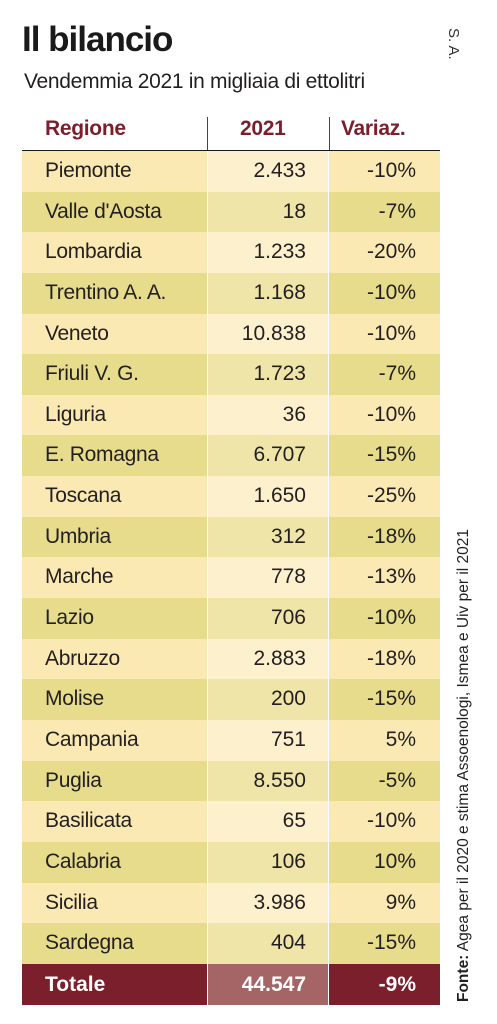 The image size is (497, 1024). What do you see at coordinates (102, 455) in the screenshot?
I see `region-cell: E. Romagna` at bounding box center [102, 455].